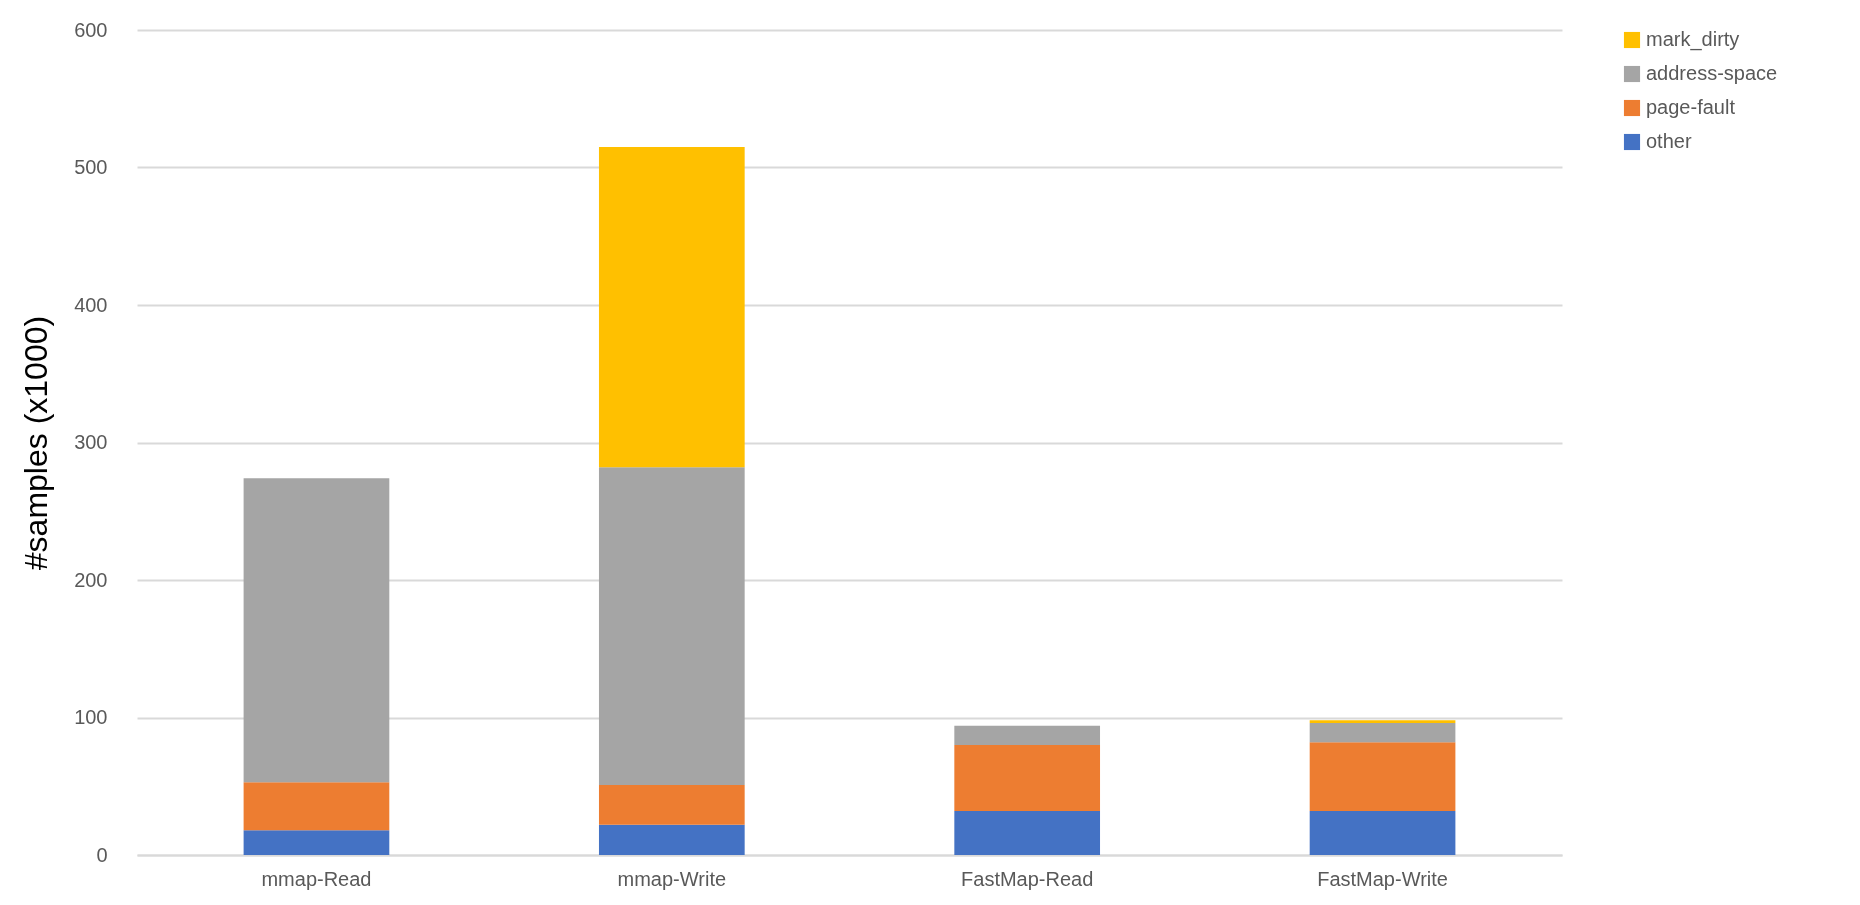 This screenshot has height=905, width=1860. I want to click on y-tick-label: 400, so click(91, 304).